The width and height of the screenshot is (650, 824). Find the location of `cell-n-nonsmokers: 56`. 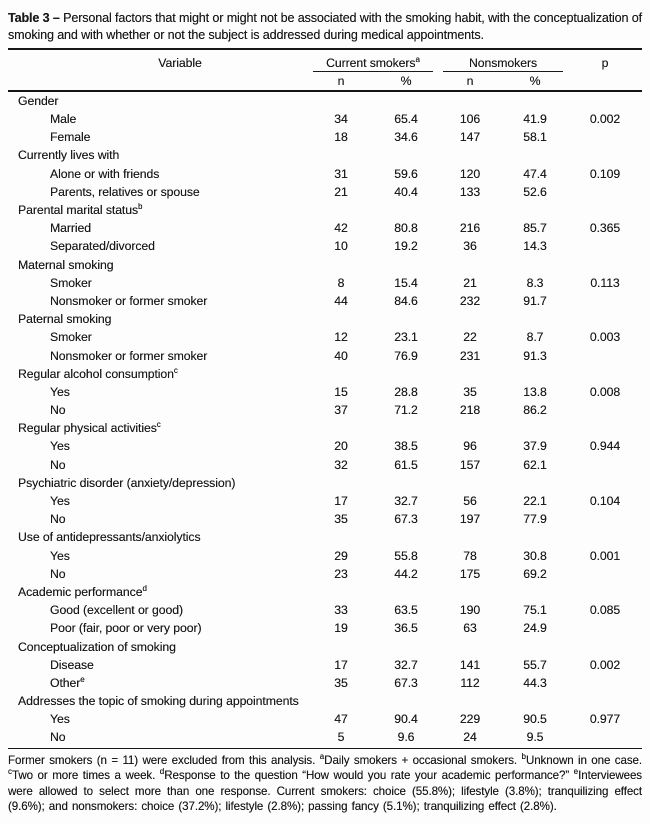

cell-n-nonsmokers: 56 is located at coordinates (470, 501).